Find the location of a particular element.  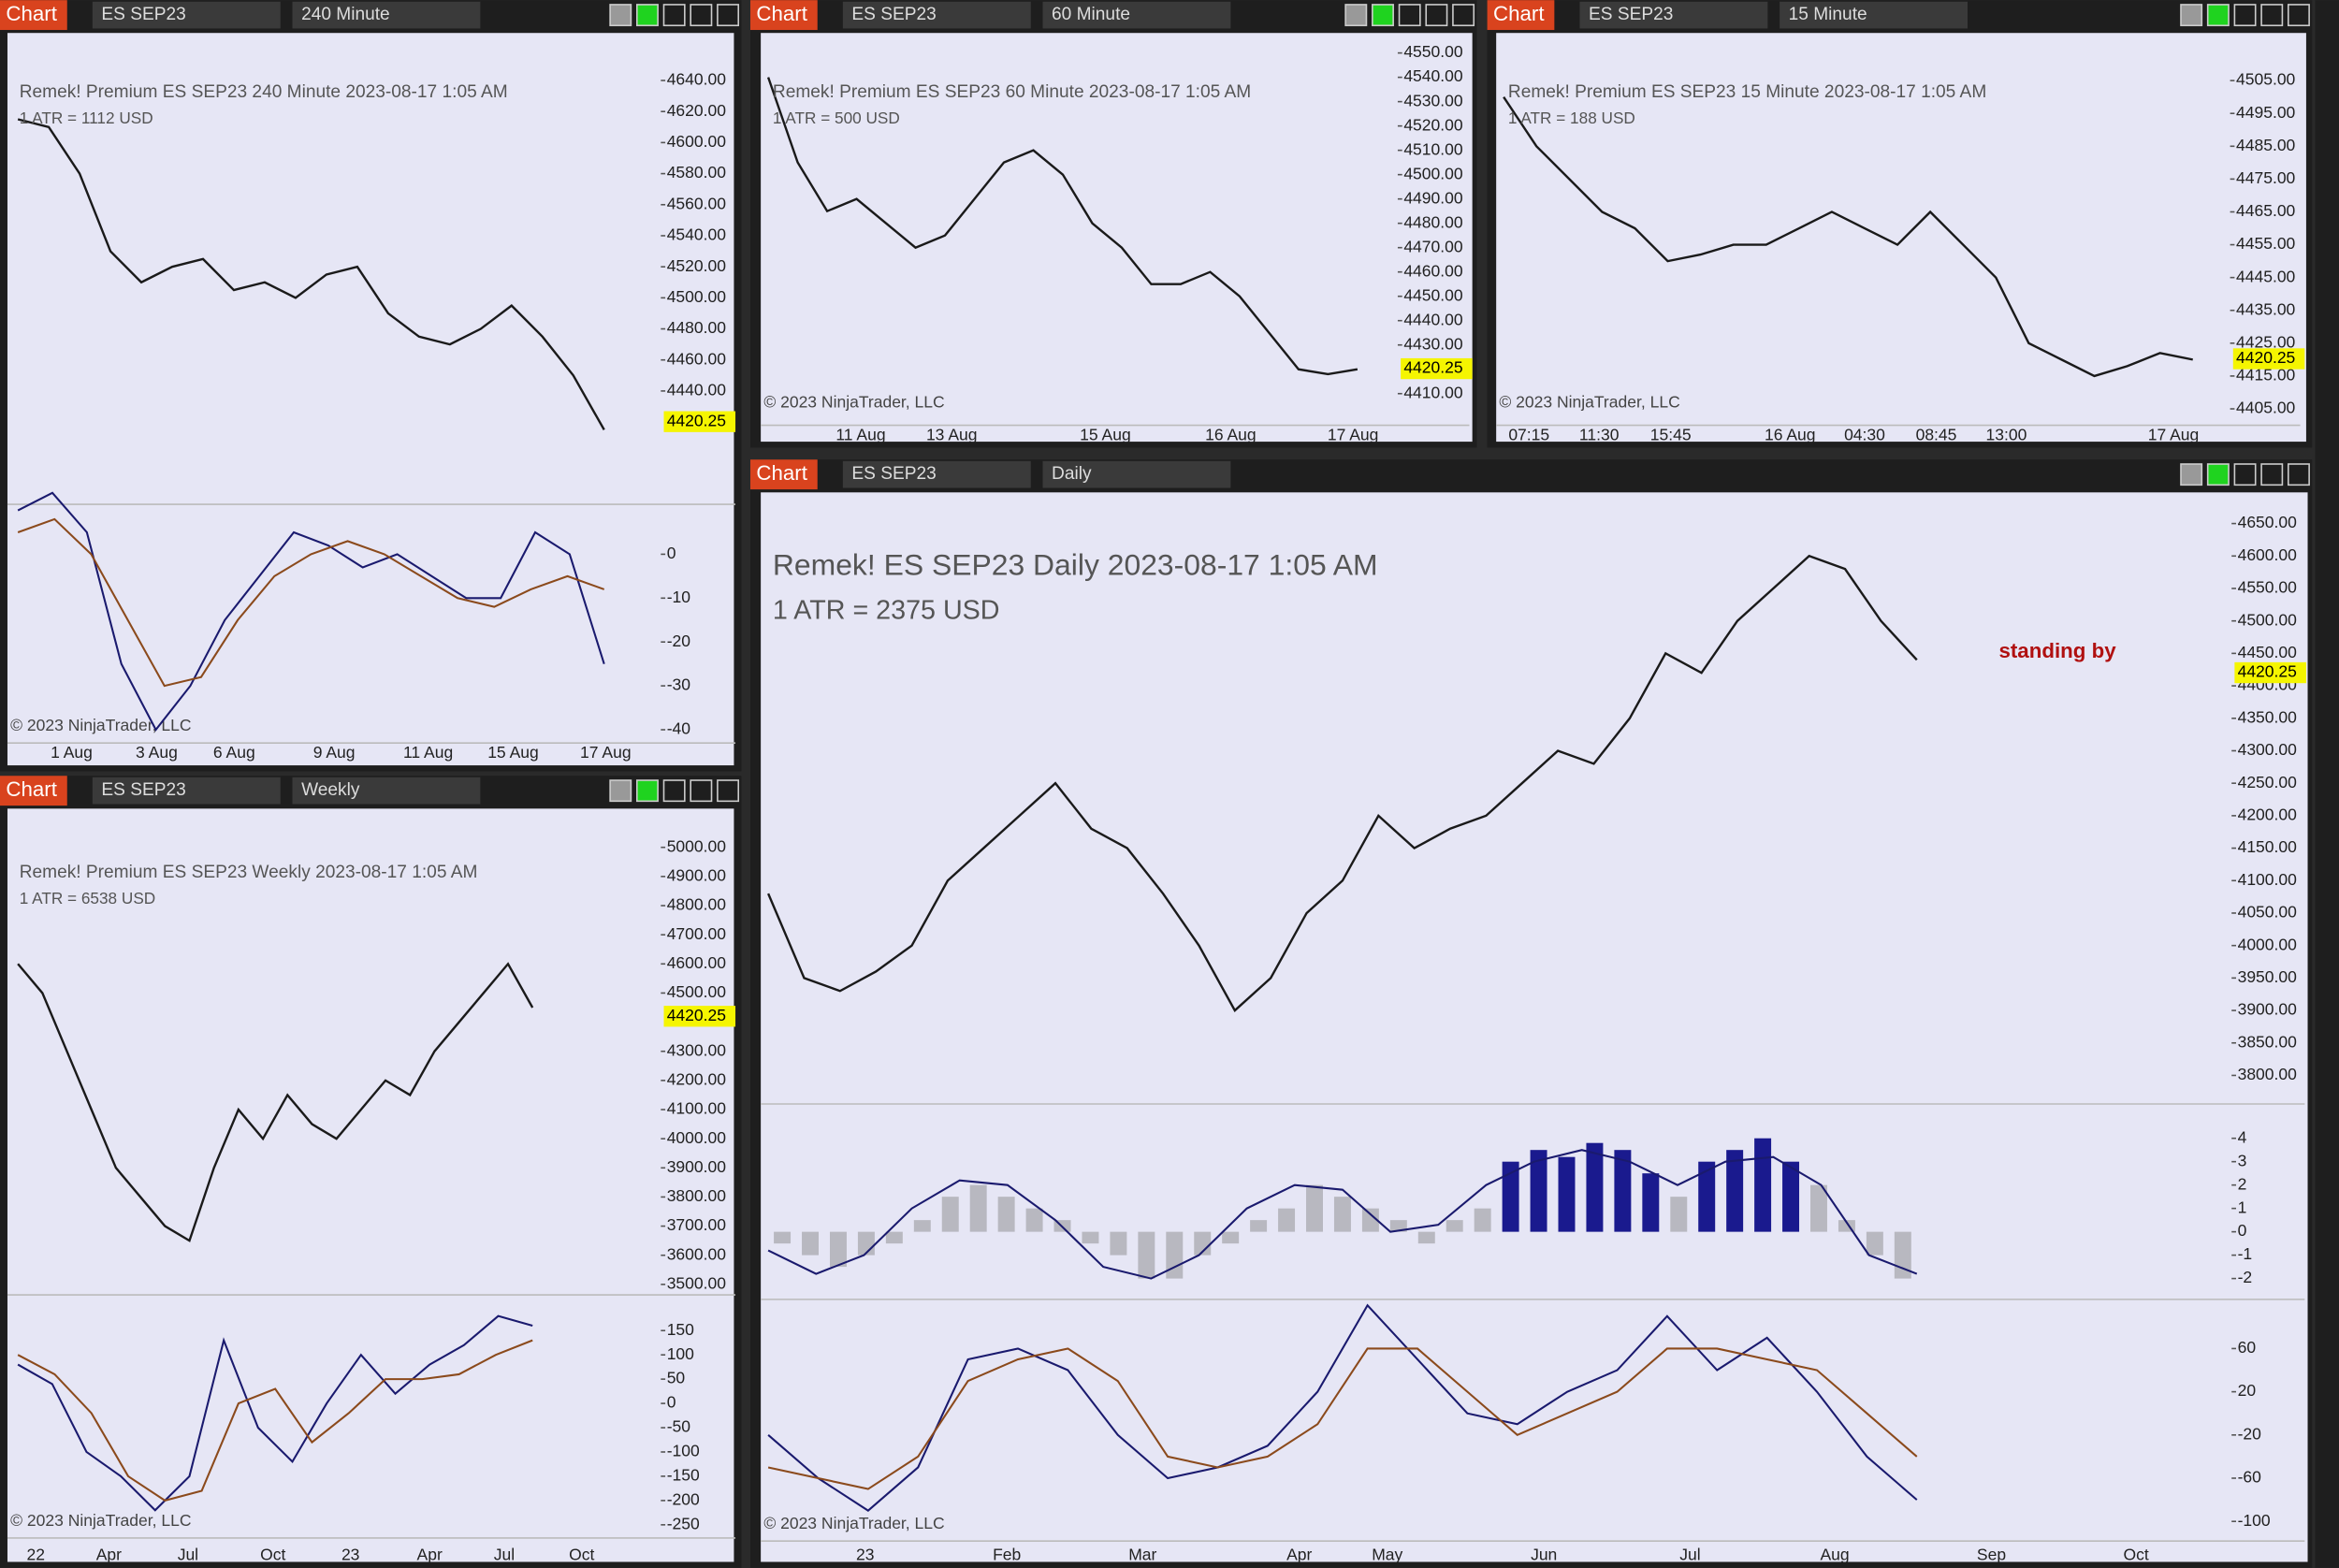

y-tick-label: 4520.00 is located at coordinates (1433, 125).